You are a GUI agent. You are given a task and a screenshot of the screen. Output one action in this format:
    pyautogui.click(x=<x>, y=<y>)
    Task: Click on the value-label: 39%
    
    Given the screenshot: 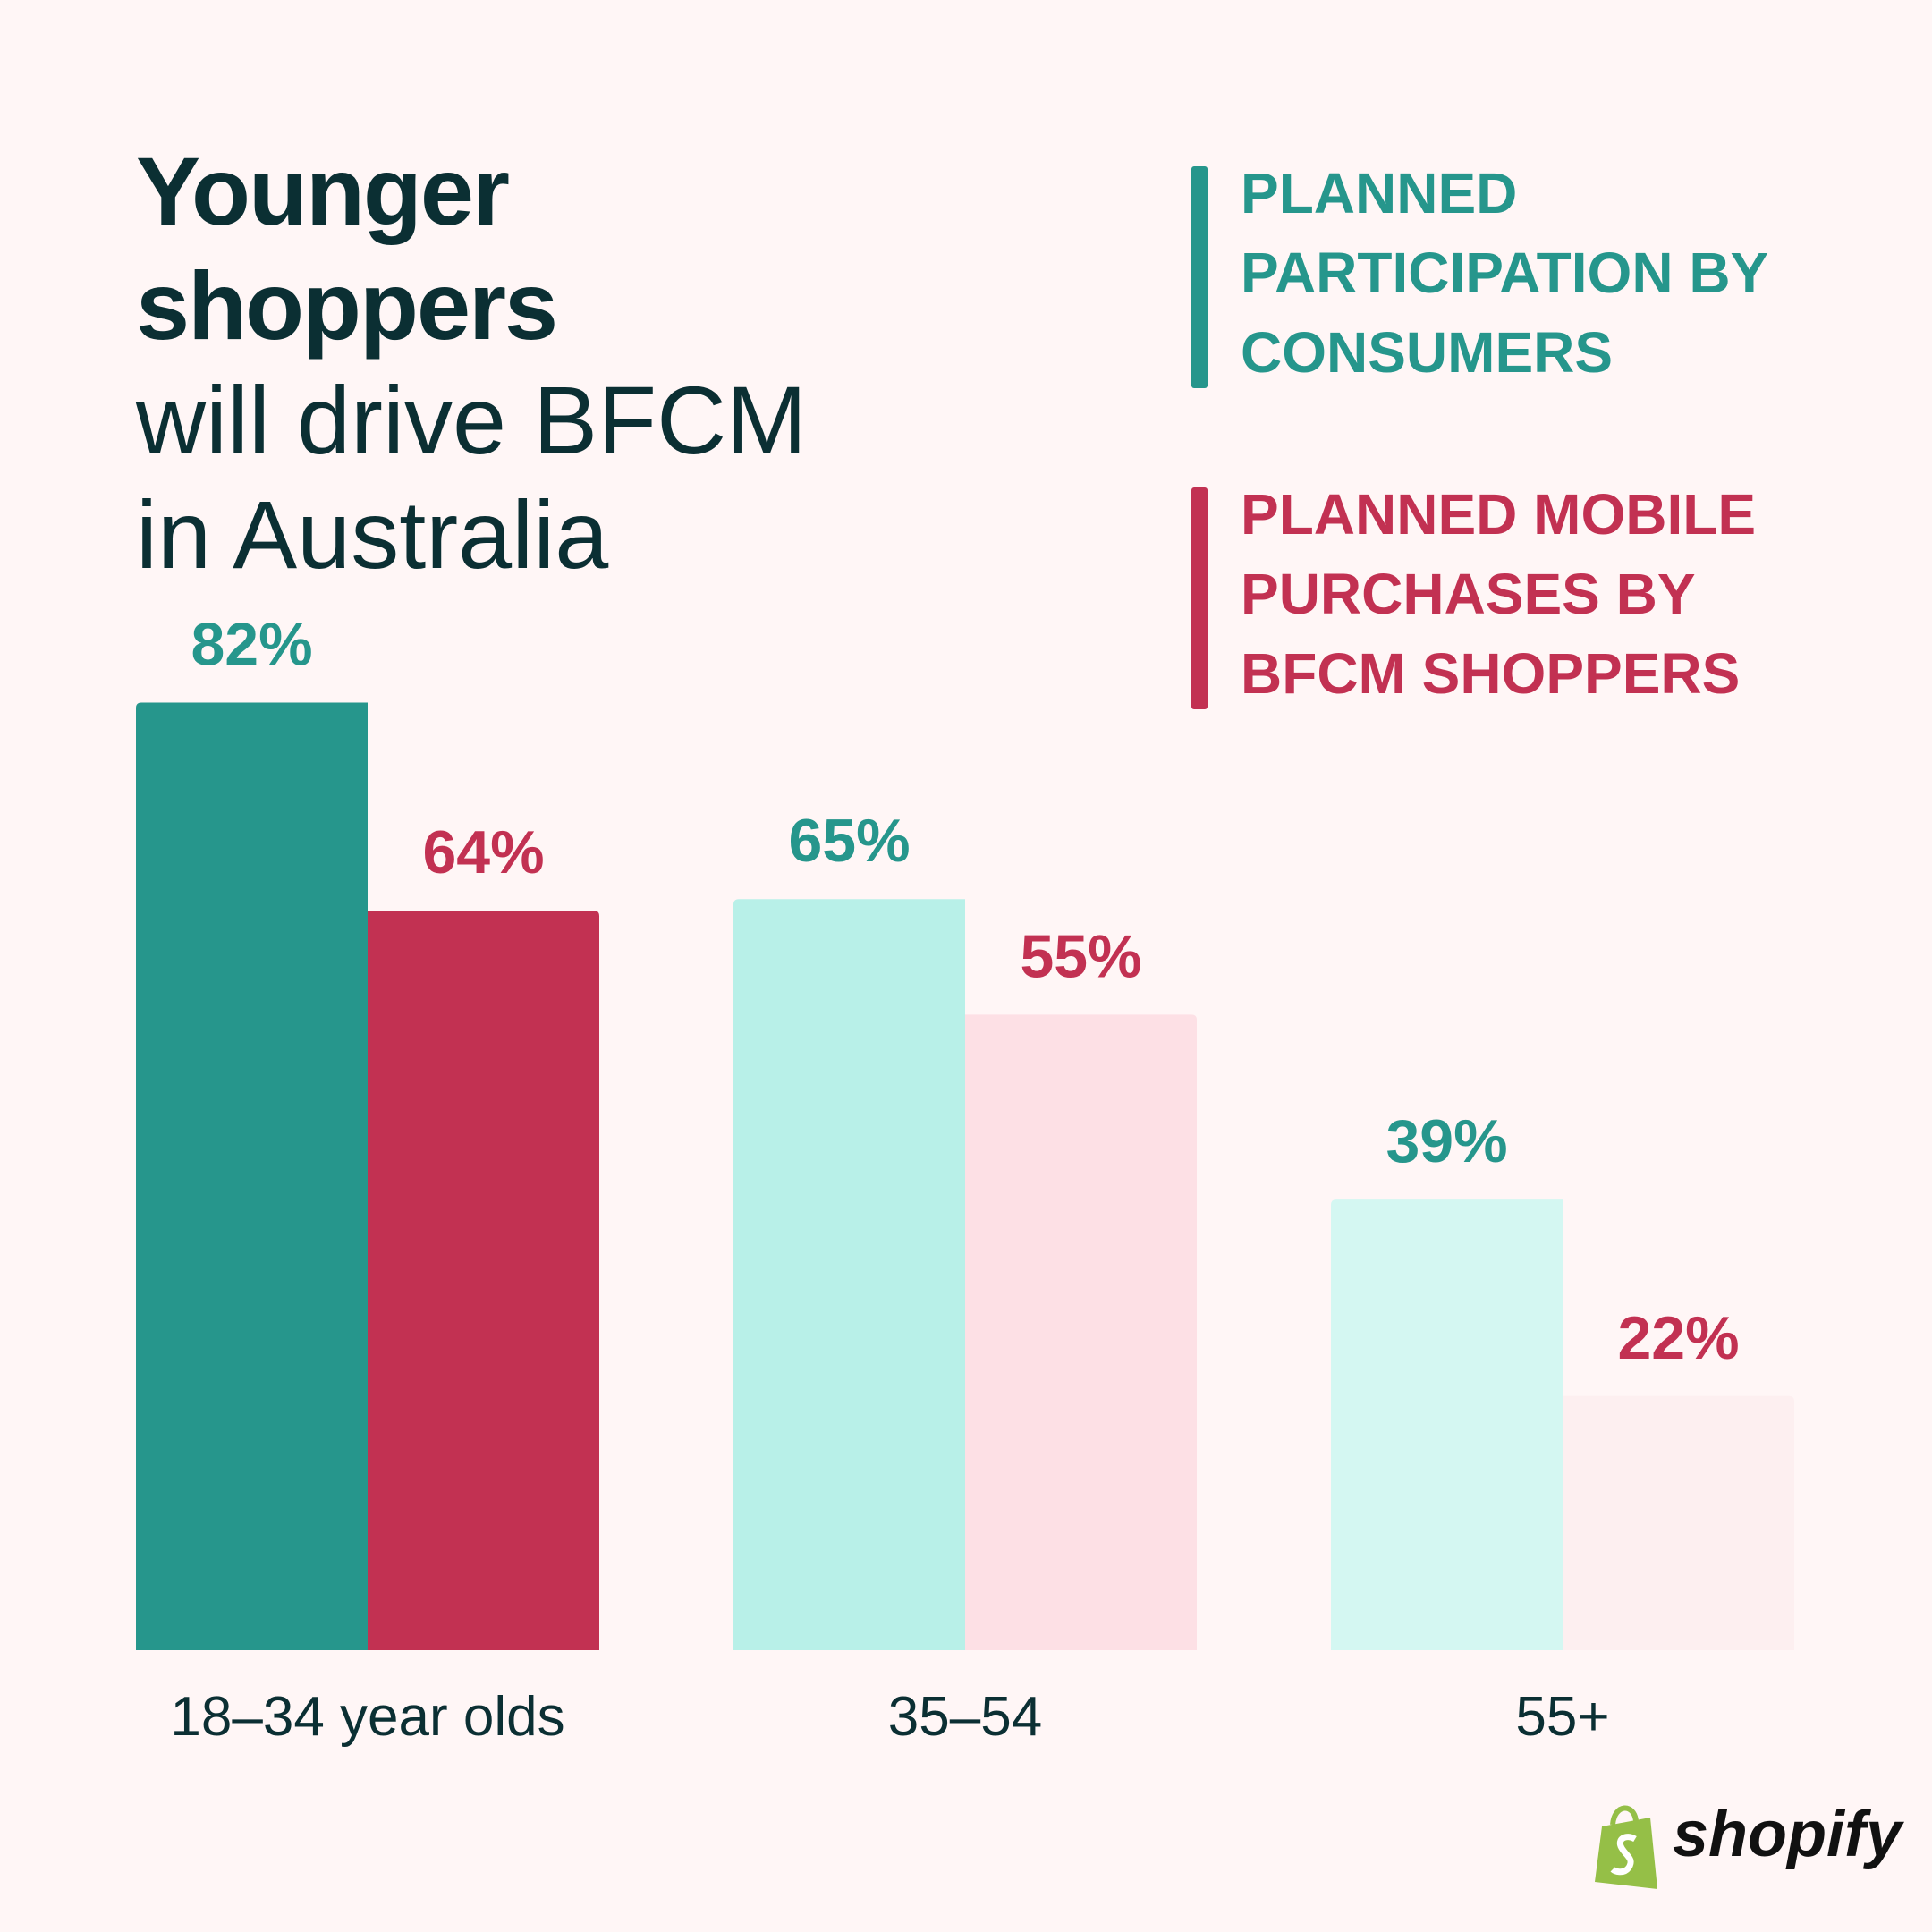 What is the action you would take?
    pyautogui.click(x=1446, y=1141)
    